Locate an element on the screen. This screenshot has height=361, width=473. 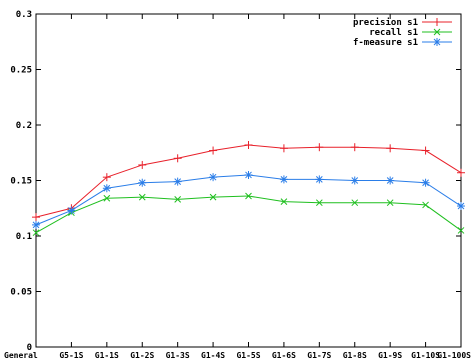
legend-label: f-measure s1 is located at coordinates (385, 43).